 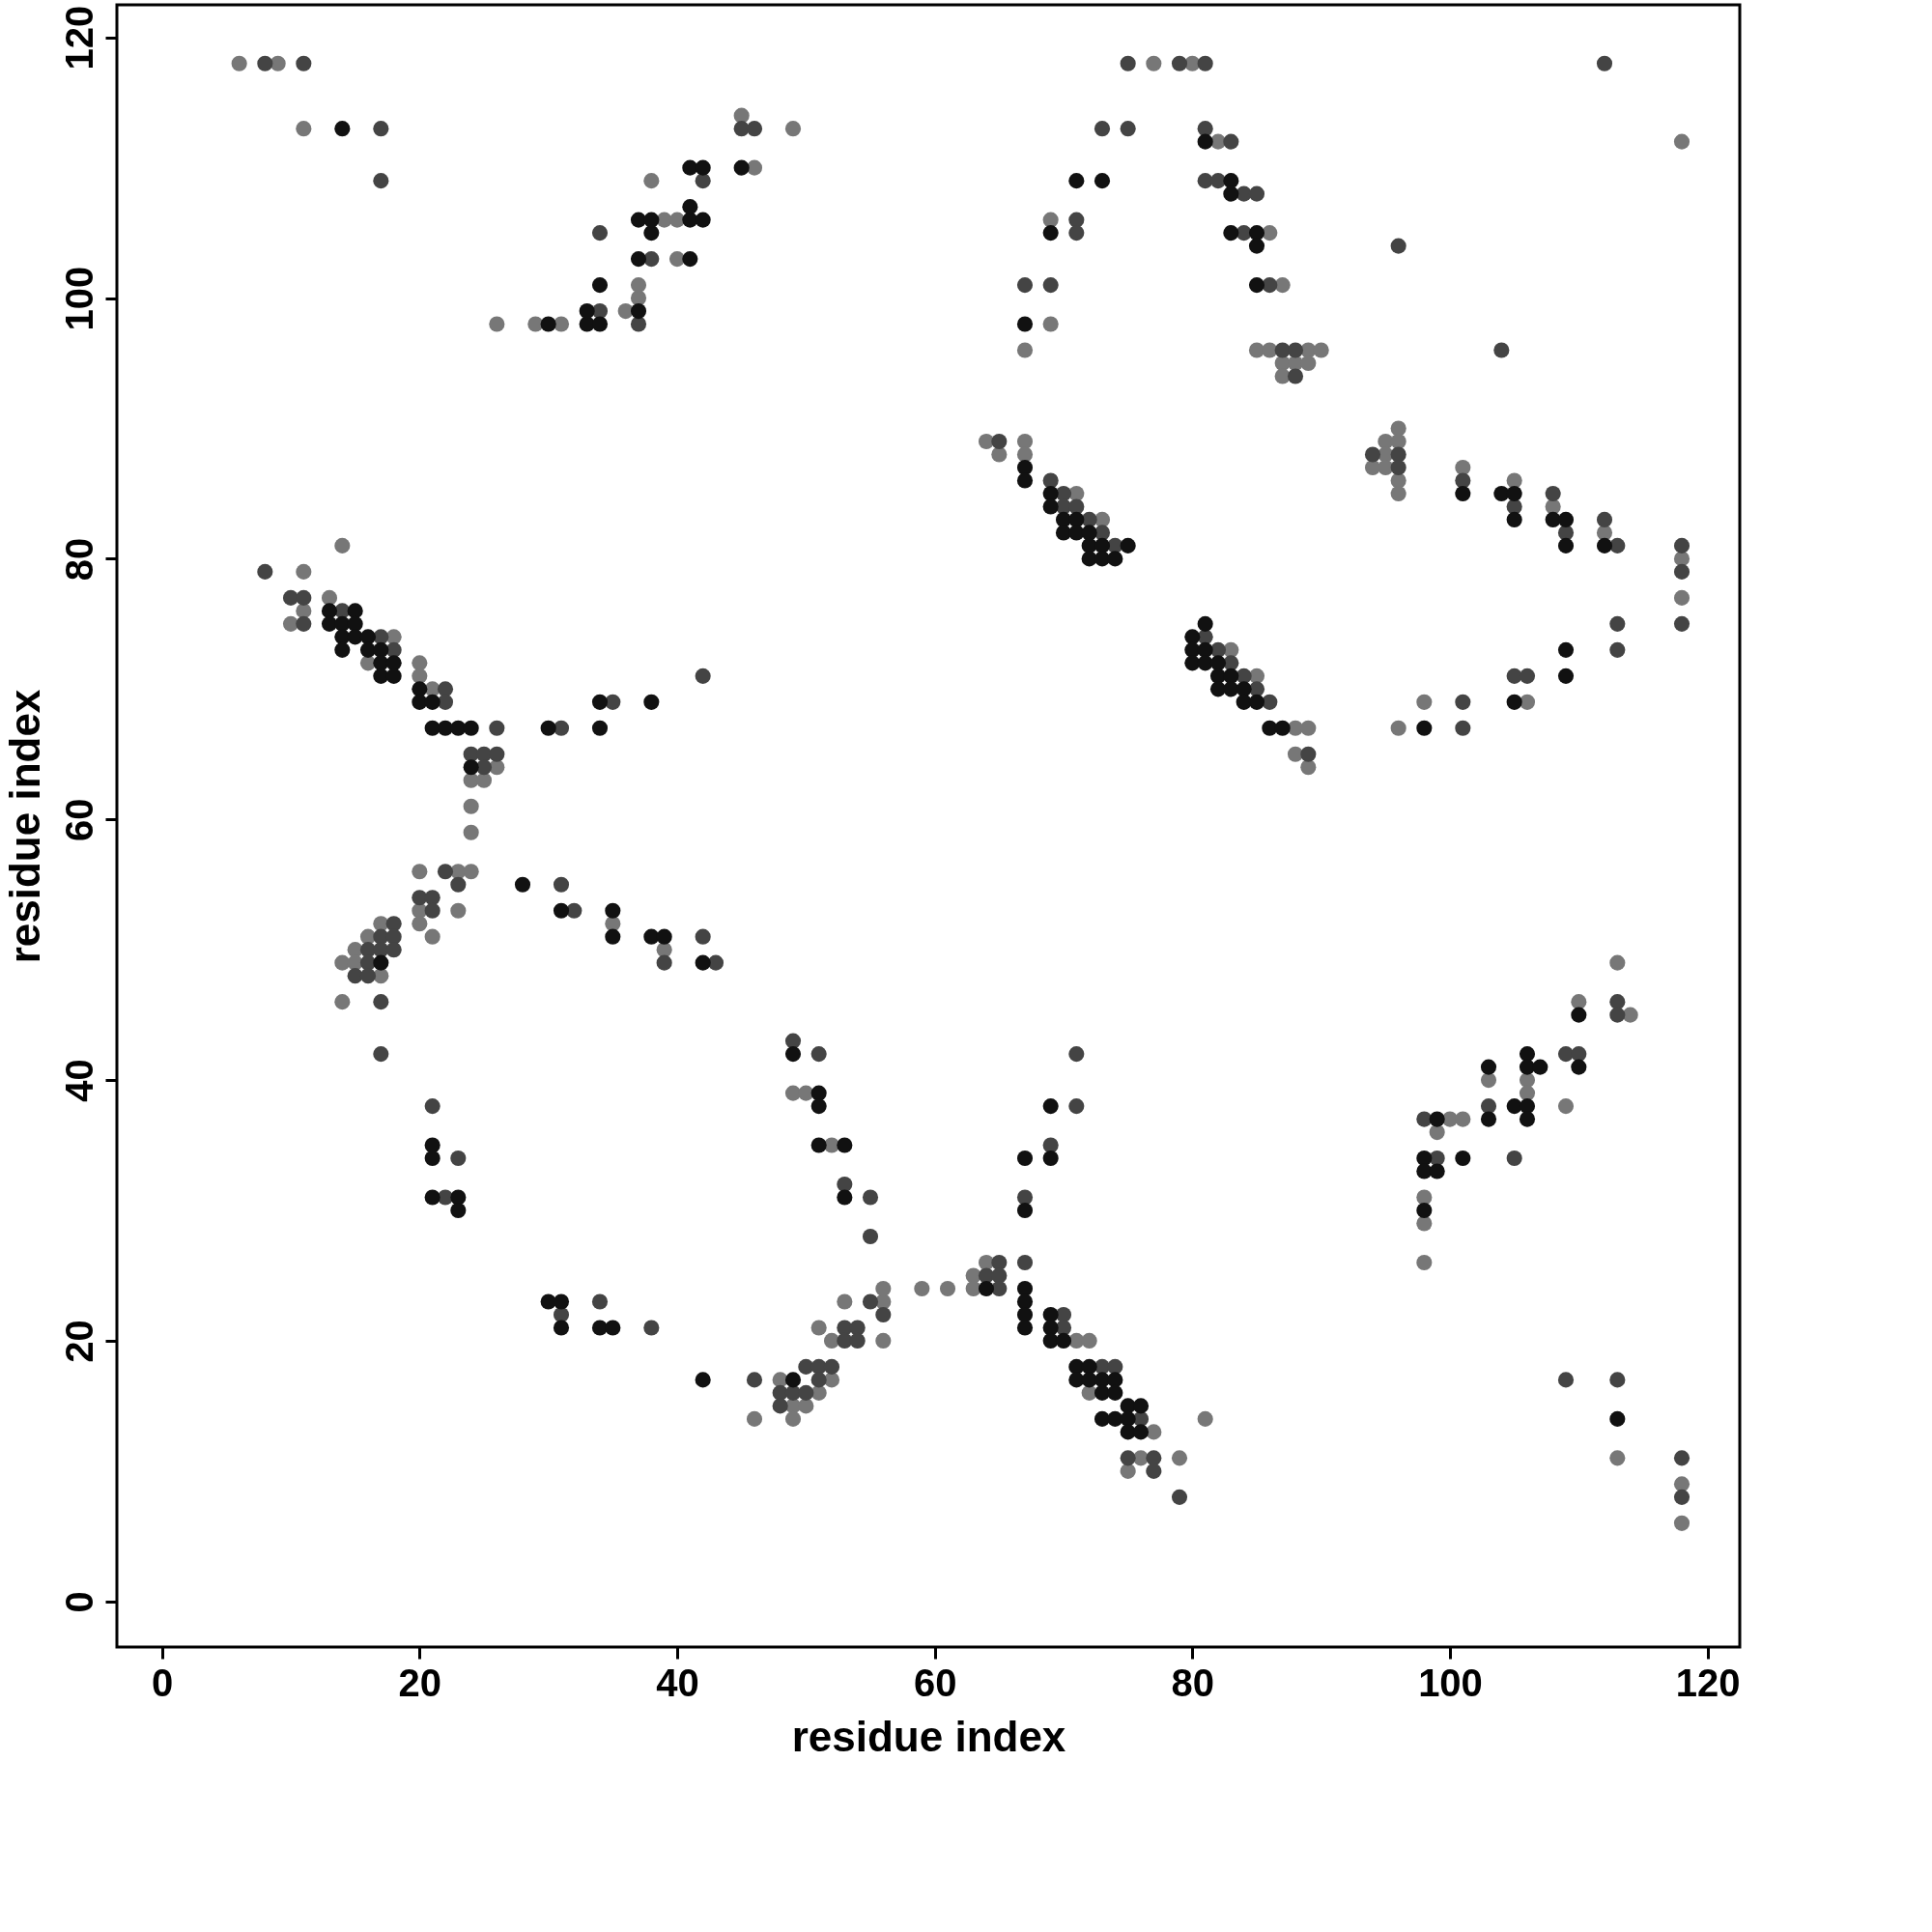 What do you see at coordinates (78, 298) in the screenshot?
I see `y-tick-label: 100` at bounding box center [78, 298].